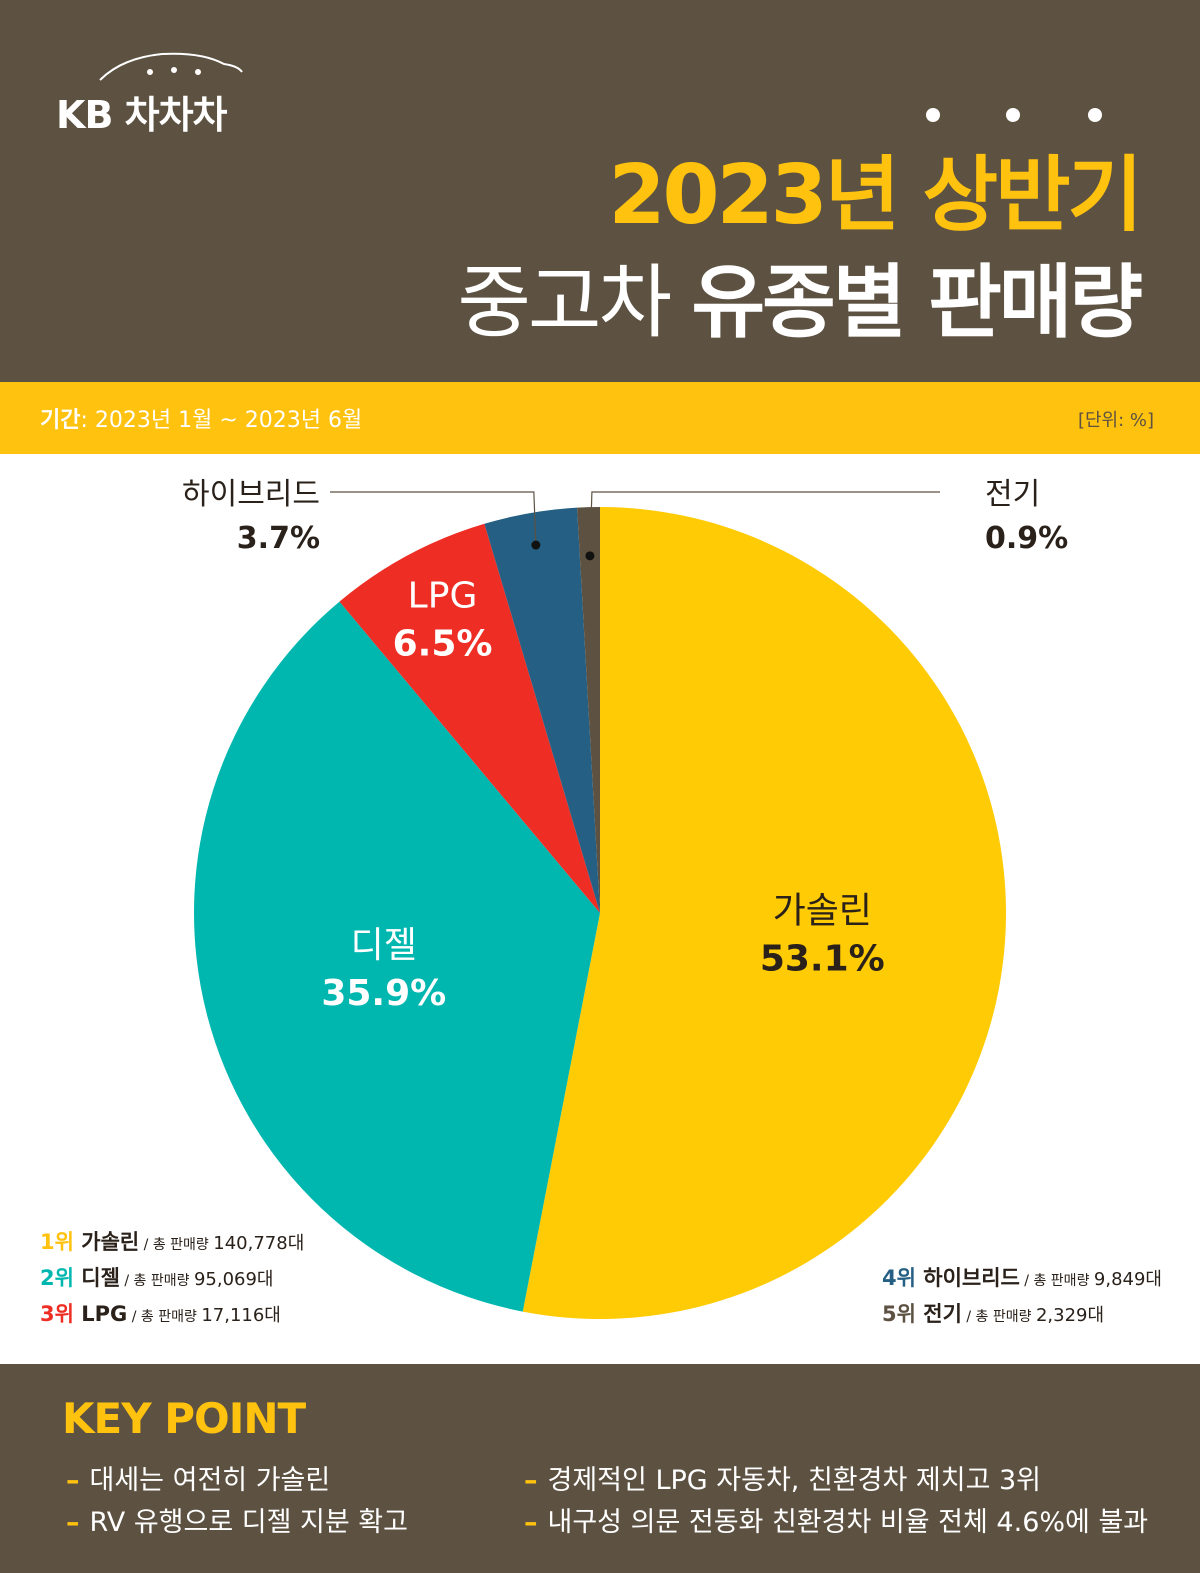 The width and height of the screenshot is (1200, 1573). I want to click on title-light: 중고차, so click(574, 302).